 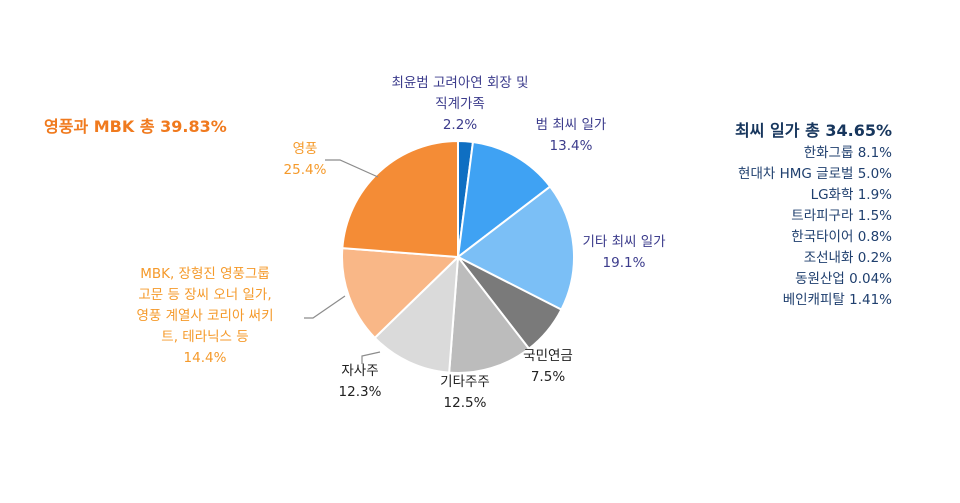 I want to click on leader-line-mbk, so click(x=325, y=307).